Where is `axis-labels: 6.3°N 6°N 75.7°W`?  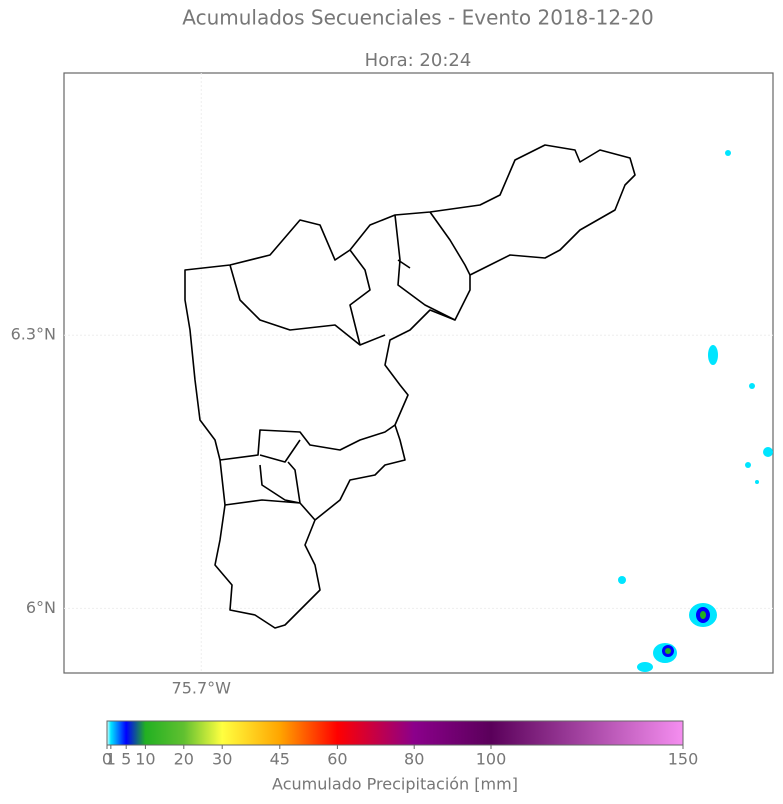 axis-labels: 6.3°N 6°N 75.7°W is located at coordinates (121, 511).